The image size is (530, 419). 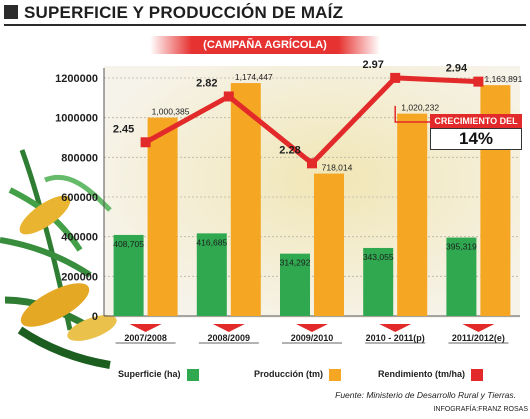 I want to click on legend-superficie: Superficie (ha), so click(x=158, y=374).